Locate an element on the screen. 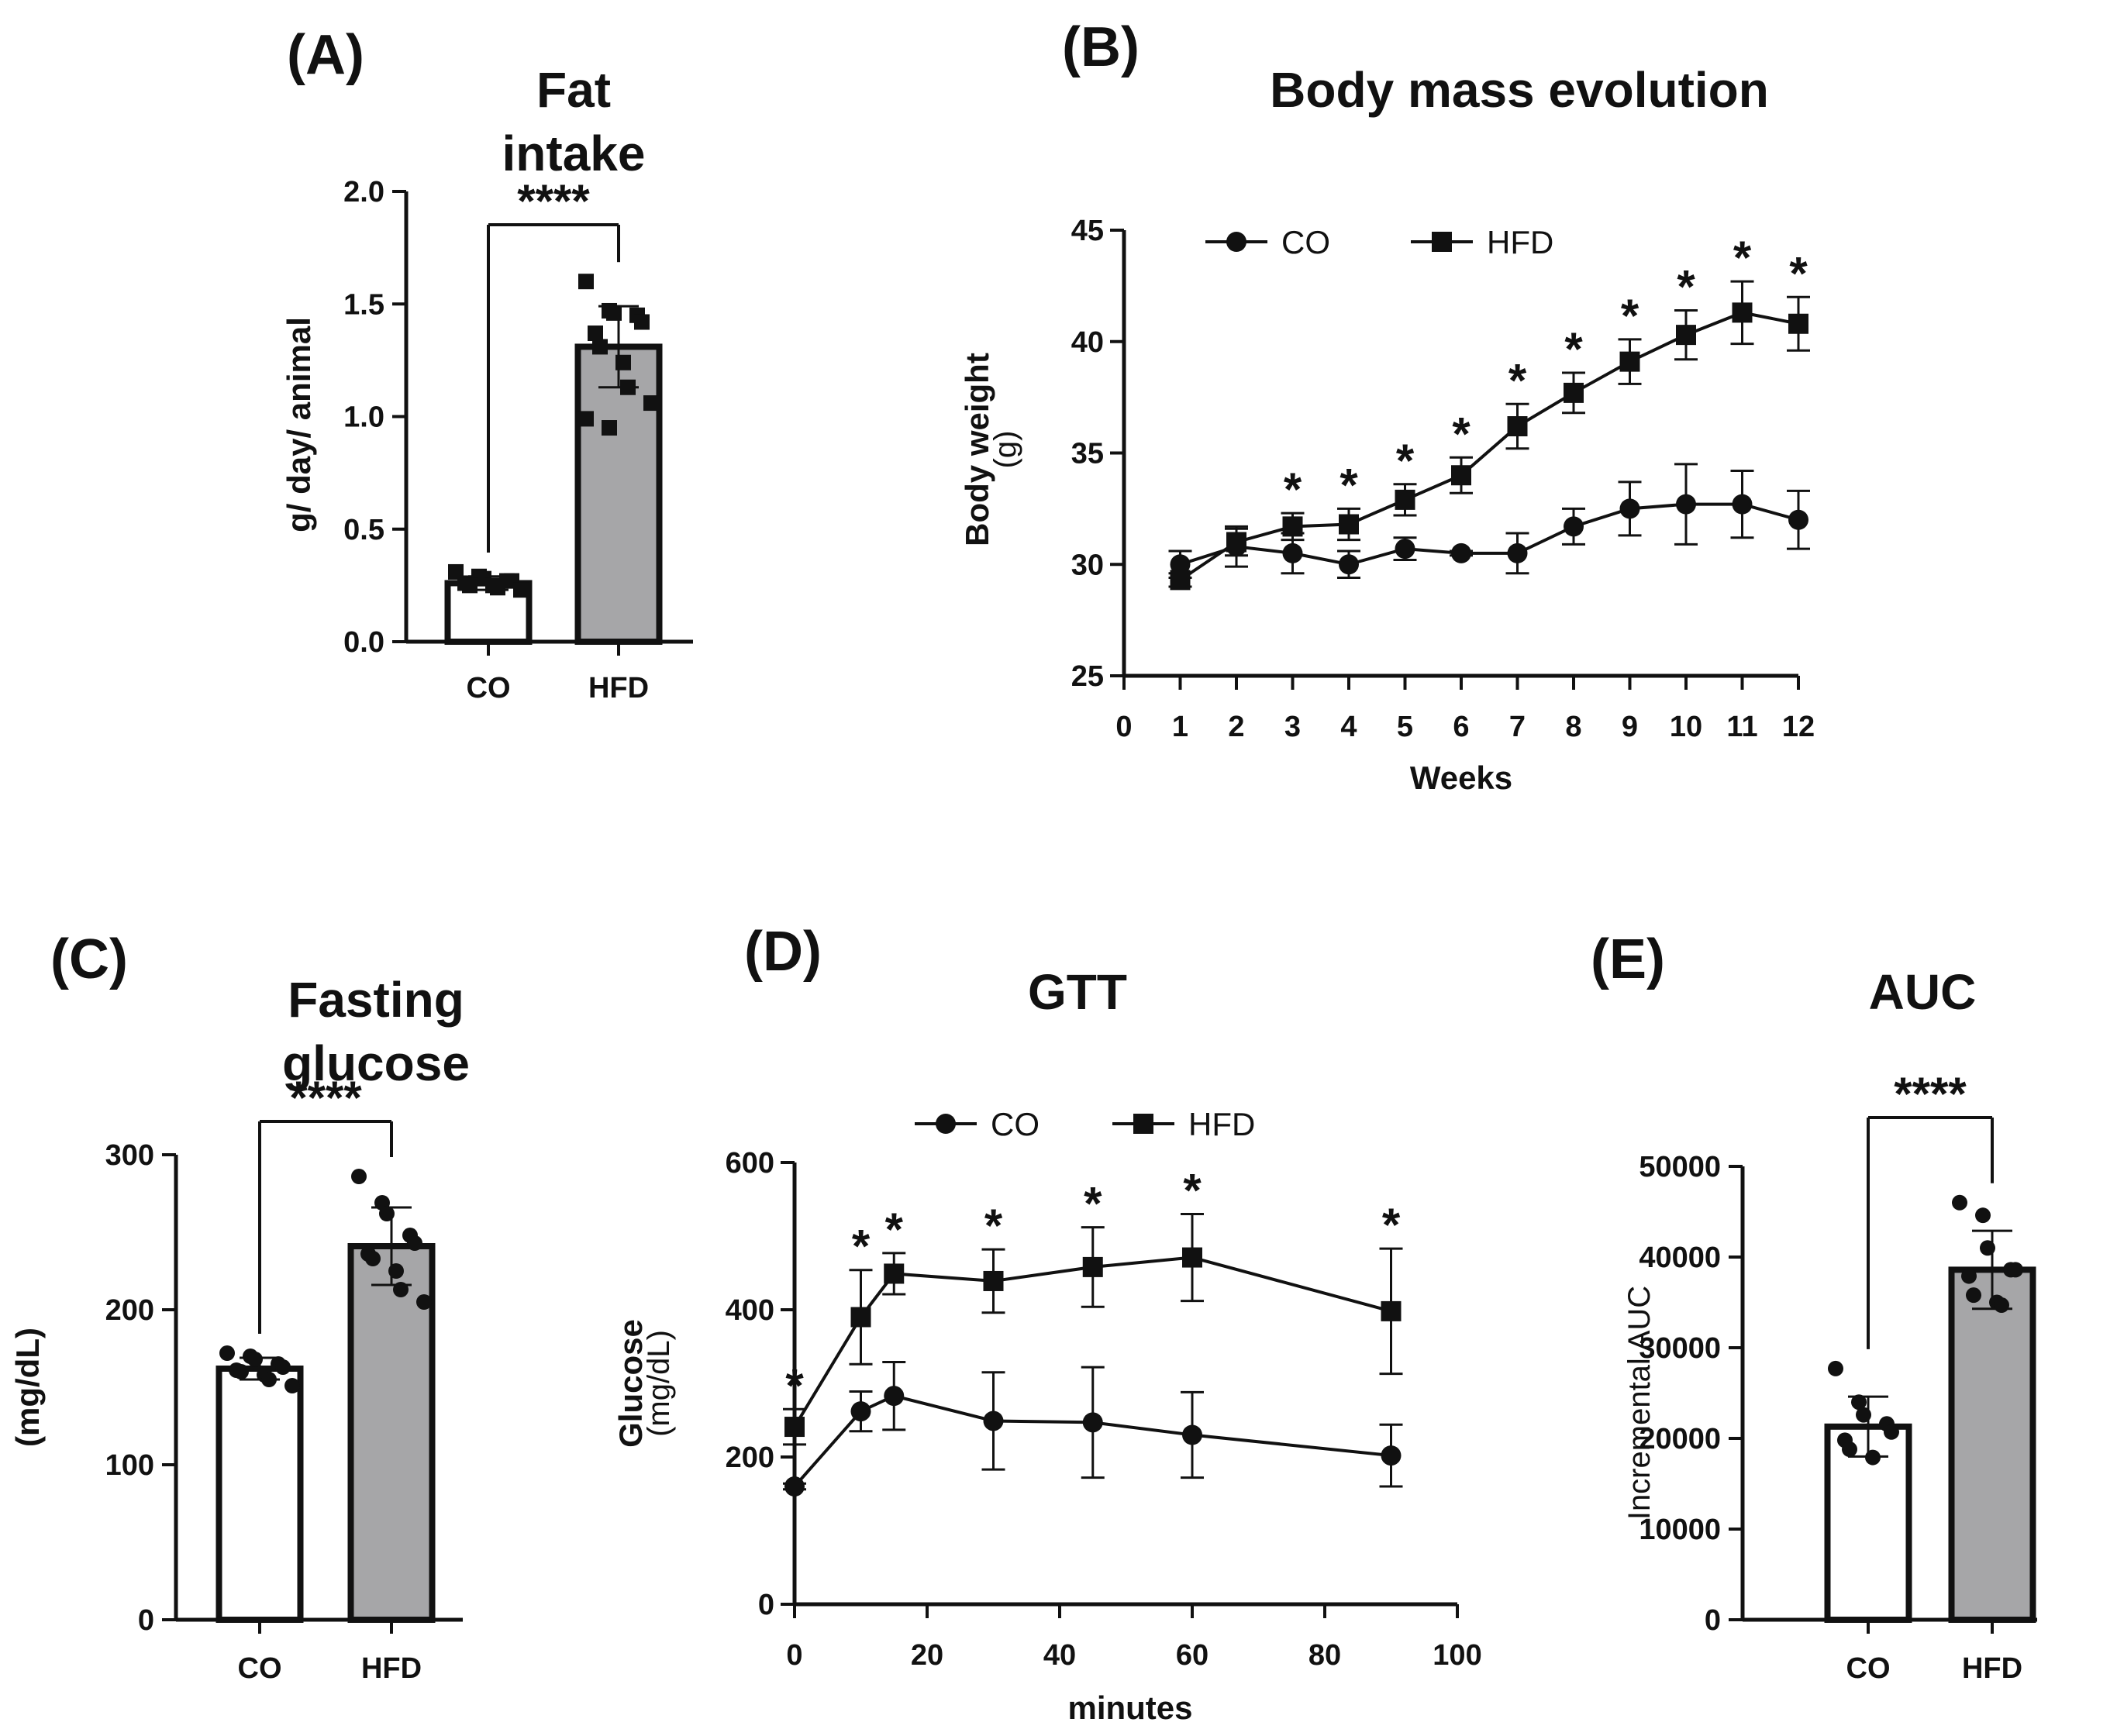 Image resolution: width=2117 pixels, height=1736 pixels. x-tick-label: 9 is located at coordinates (1630, 727).